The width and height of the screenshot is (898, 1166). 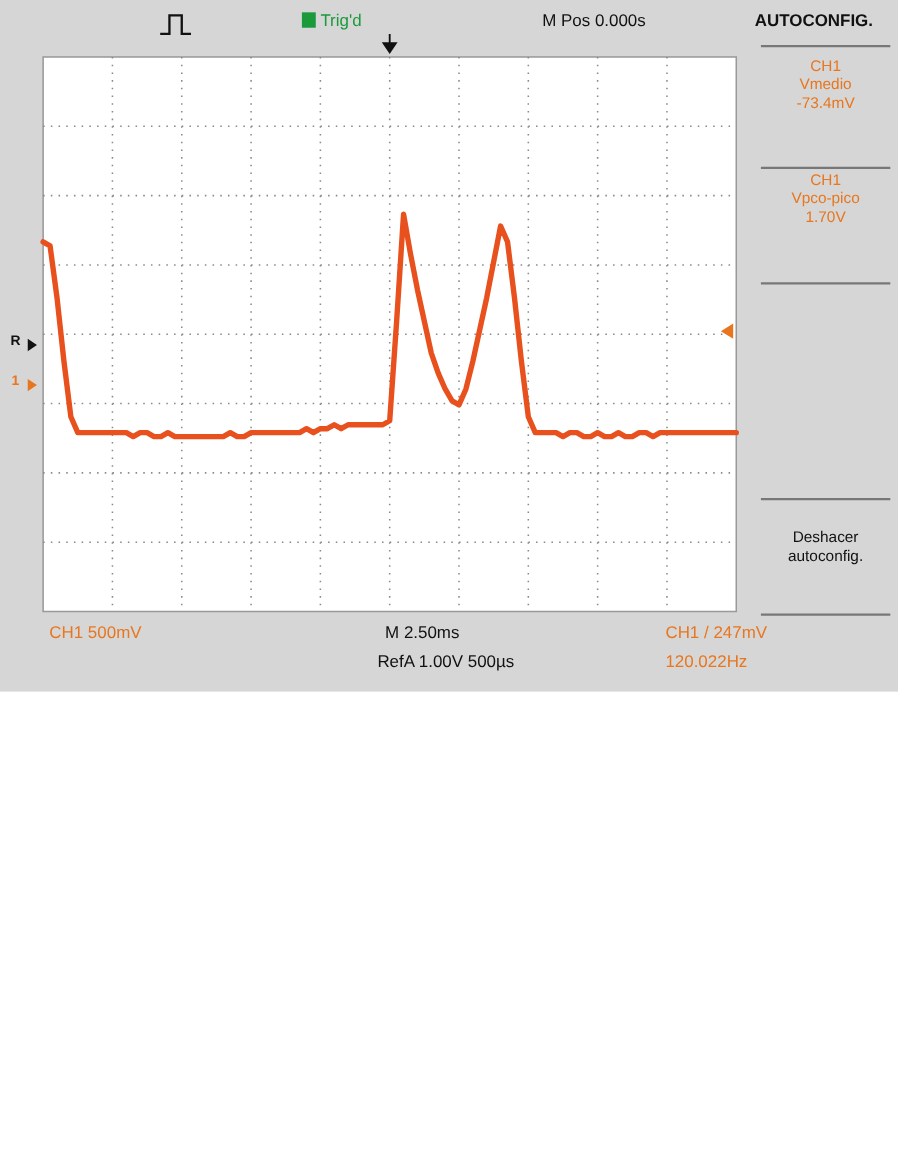 What do you see at coordinates (825, 546) in the screenshot?
I see `text: Deshacer autoconfig.` at bounding box center [825, 546].